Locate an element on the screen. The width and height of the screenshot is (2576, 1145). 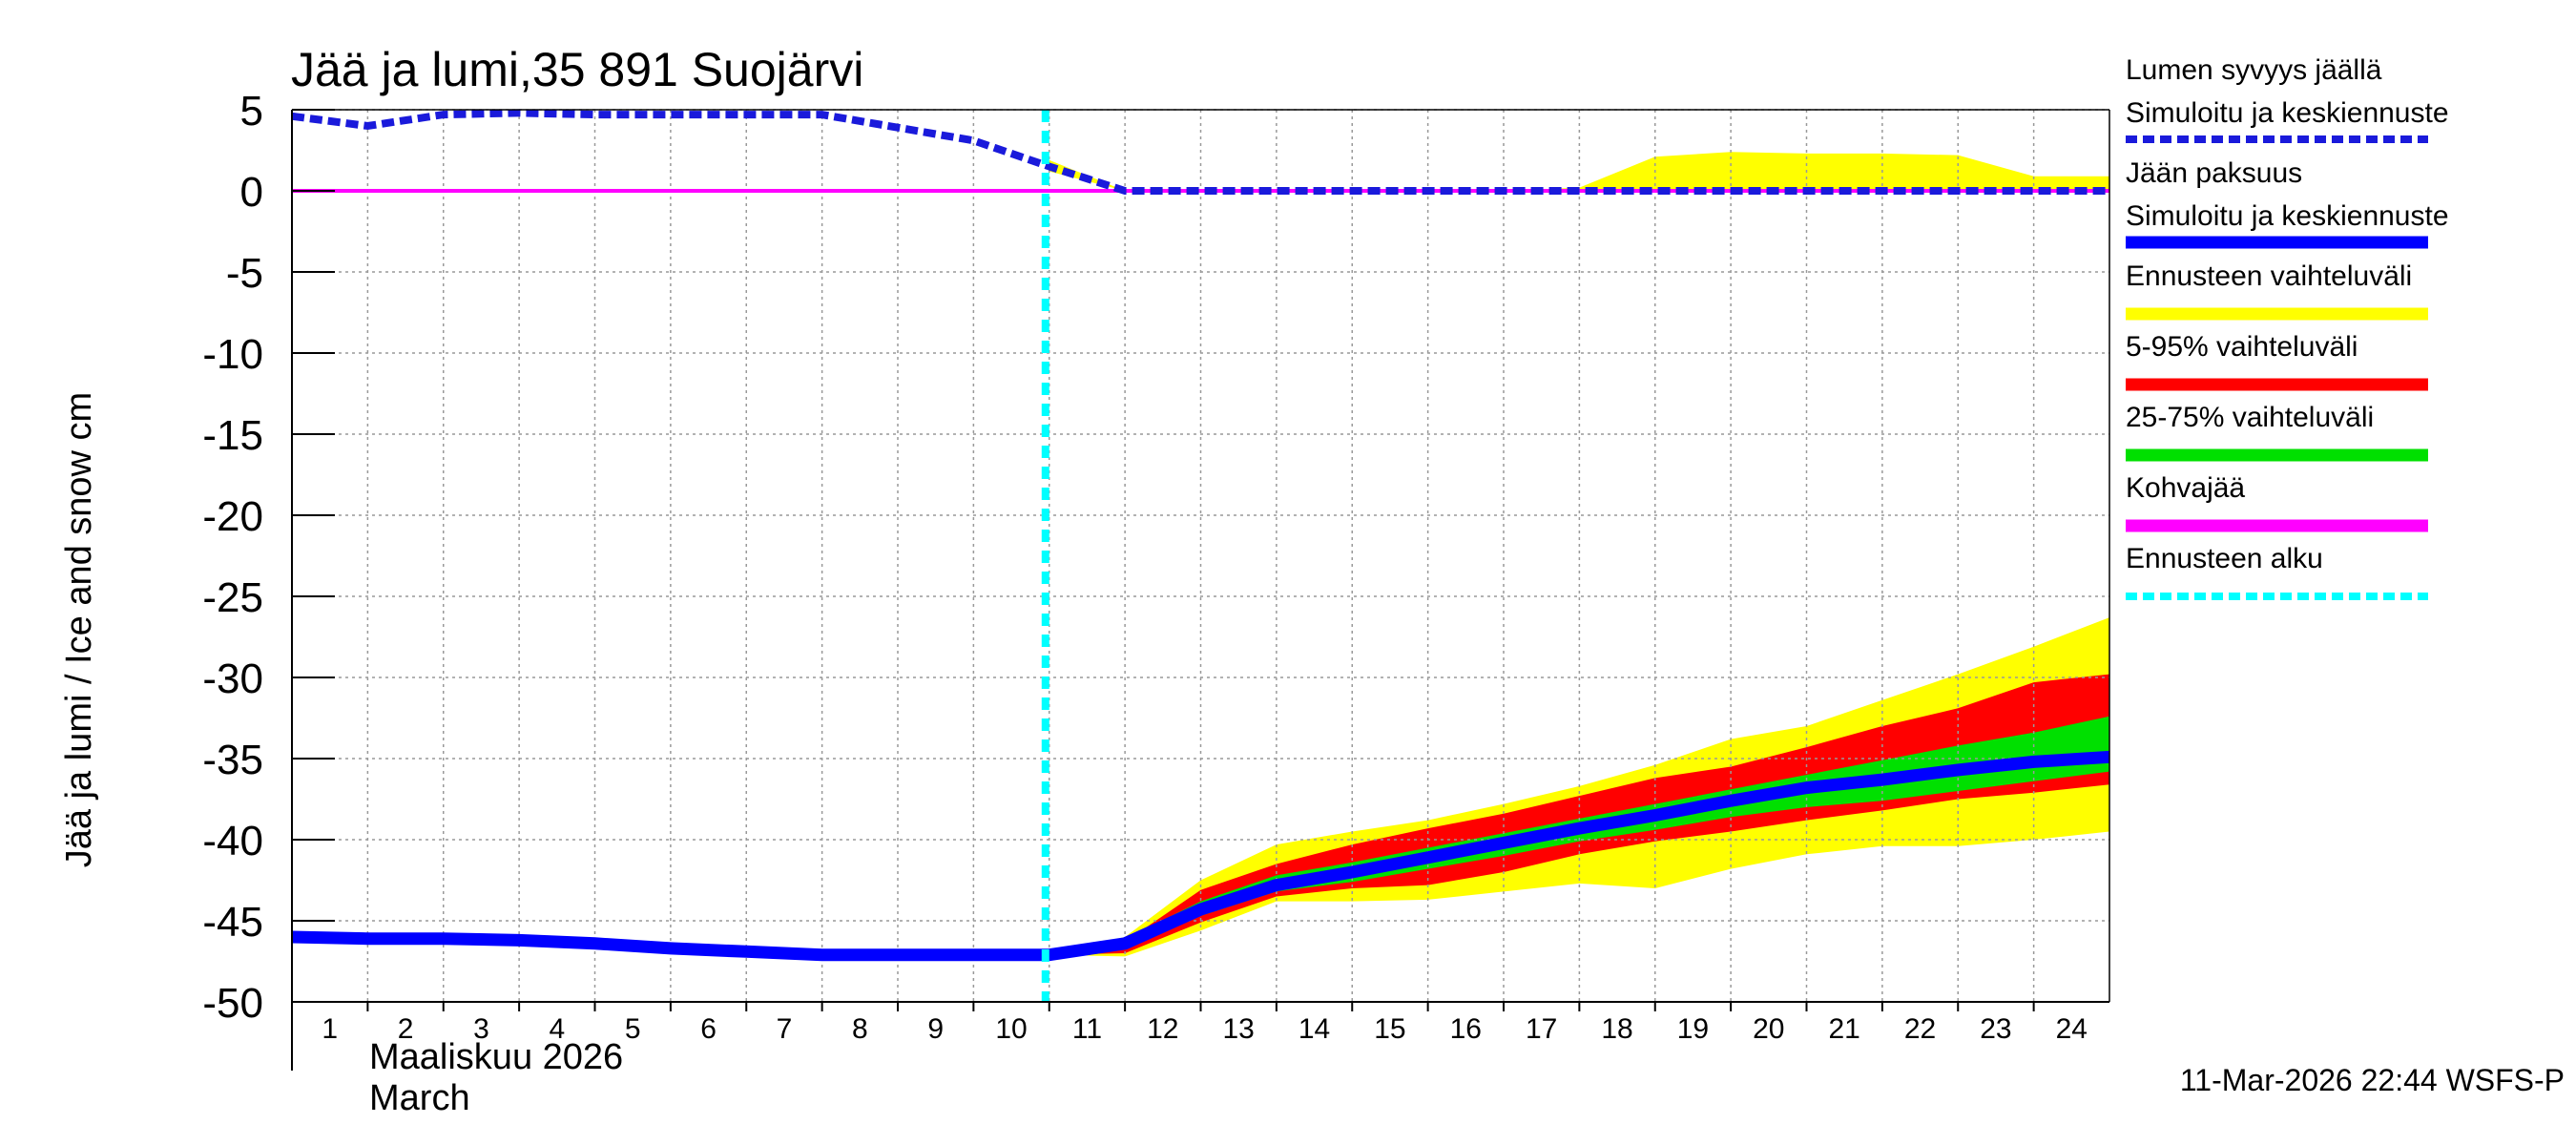
y-tick-label: -10 is located at coordinates (232, 354).